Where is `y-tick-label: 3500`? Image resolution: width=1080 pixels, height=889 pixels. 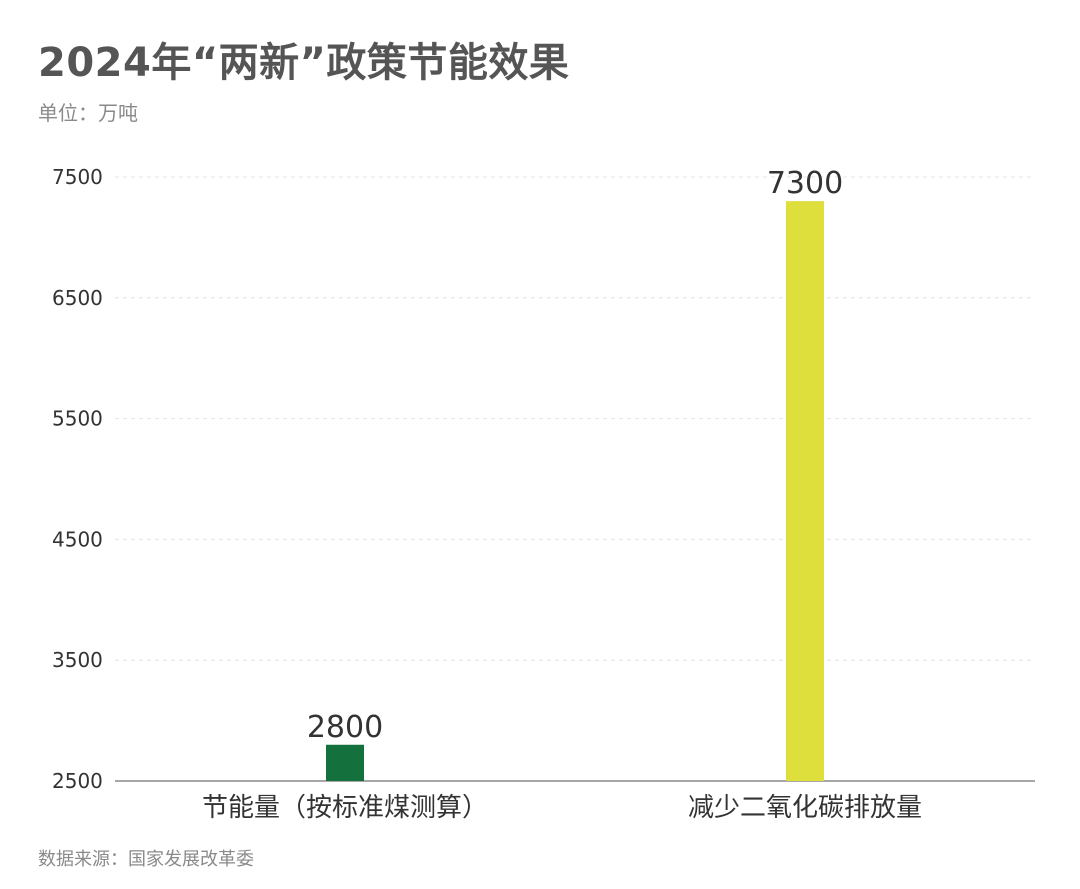
y-tick-label: 3500 is located at coordinates (77, 660).